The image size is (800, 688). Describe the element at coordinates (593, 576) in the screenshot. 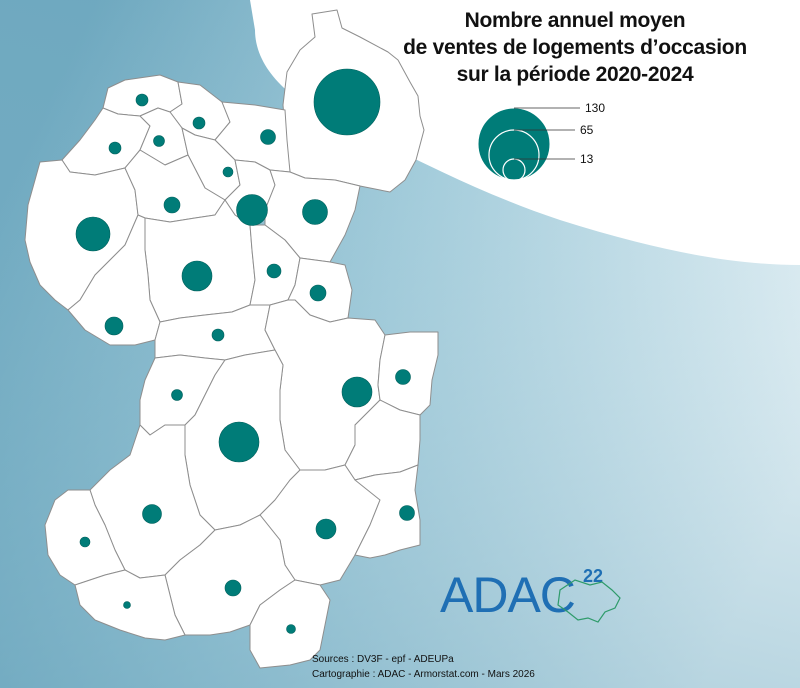

I see `logo-number: 22` at that location.